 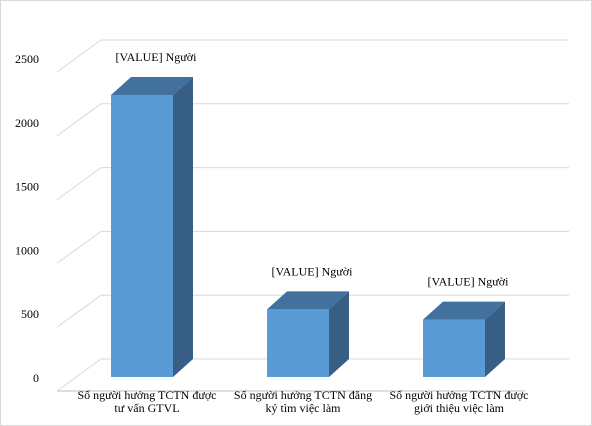 I want to click on y-tick-label: 1000, so click(x=27, y=250).